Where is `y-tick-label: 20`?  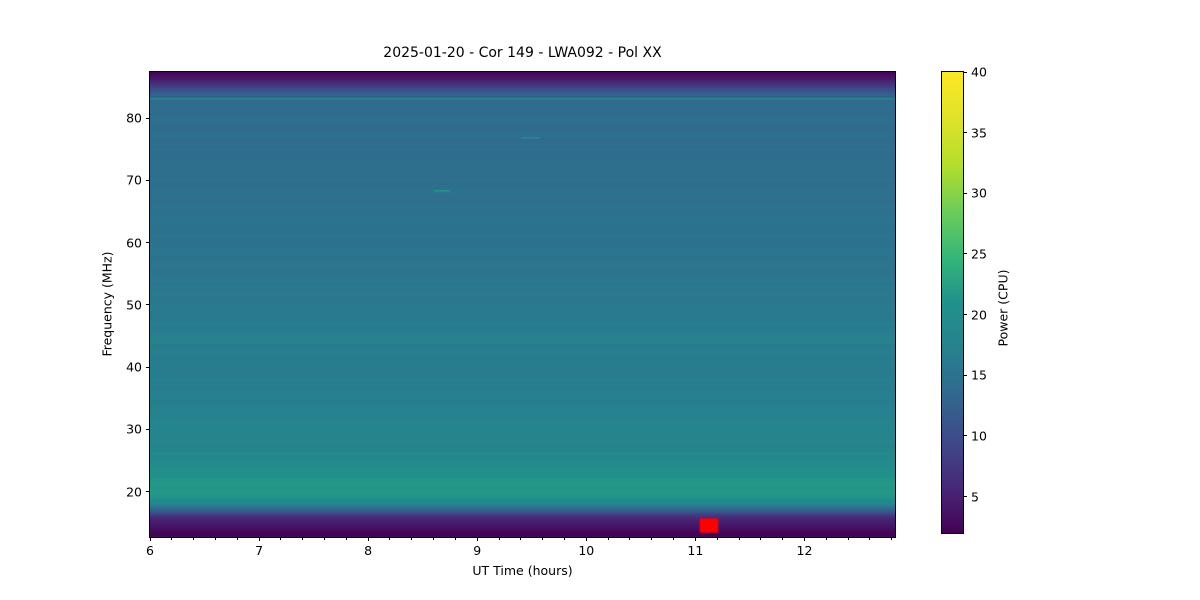
y-tick-label: 20 is located at coordinates (134, 492).